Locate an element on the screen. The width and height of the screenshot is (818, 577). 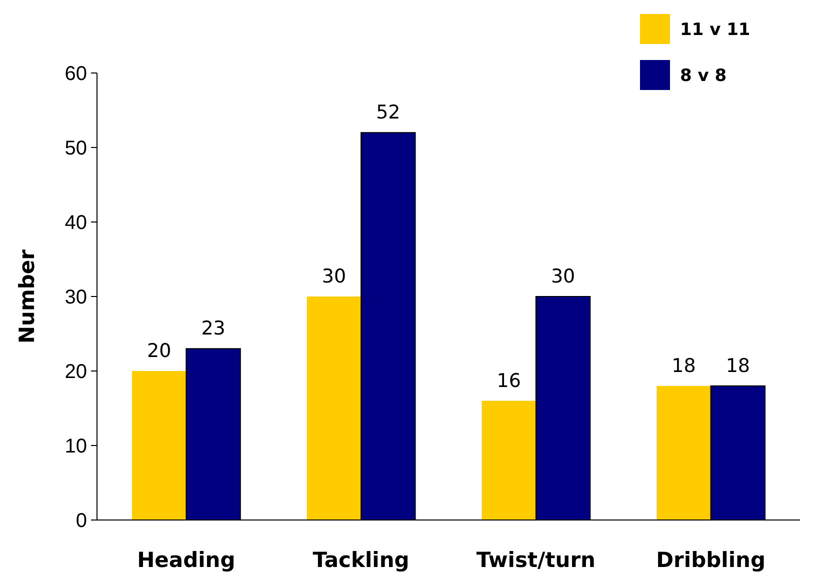
y-tick-label: 40 is located at coordinates (75, 223).